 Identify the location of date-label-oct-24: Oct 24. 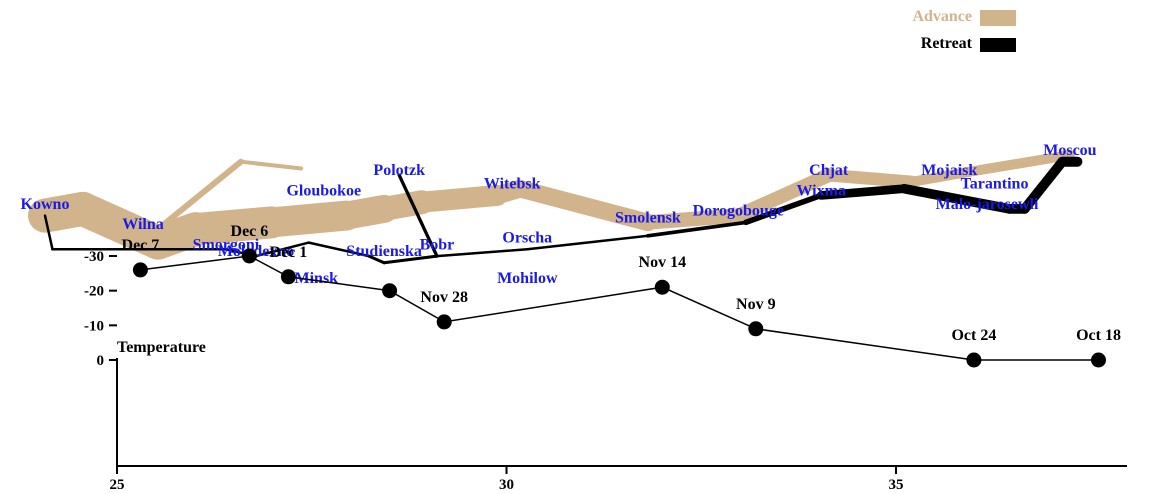
(973, 335).